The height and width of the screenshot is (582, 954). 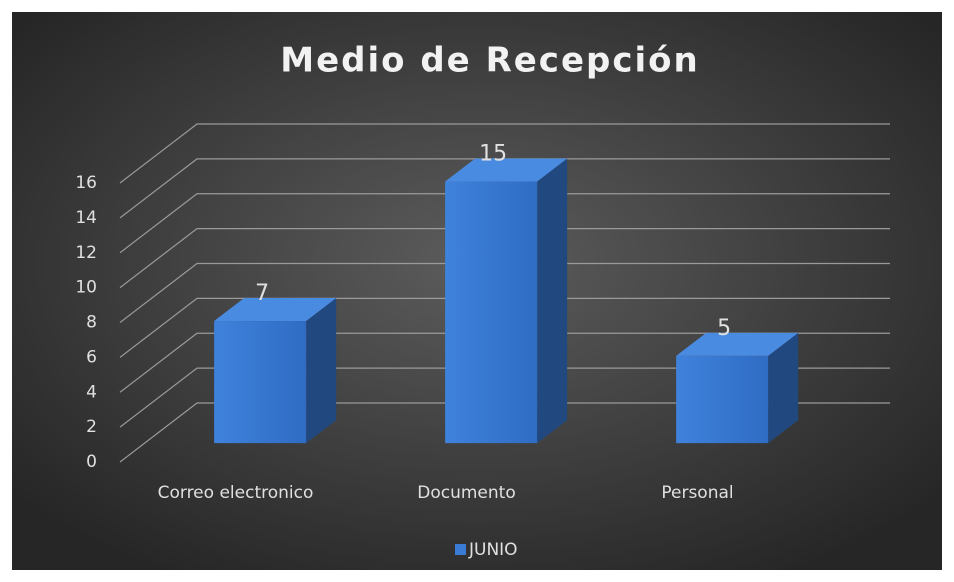 What do you see at coordinates (460, 549) in the screenshot?
I see `legend-swatch` at bounding box center [460, 549].